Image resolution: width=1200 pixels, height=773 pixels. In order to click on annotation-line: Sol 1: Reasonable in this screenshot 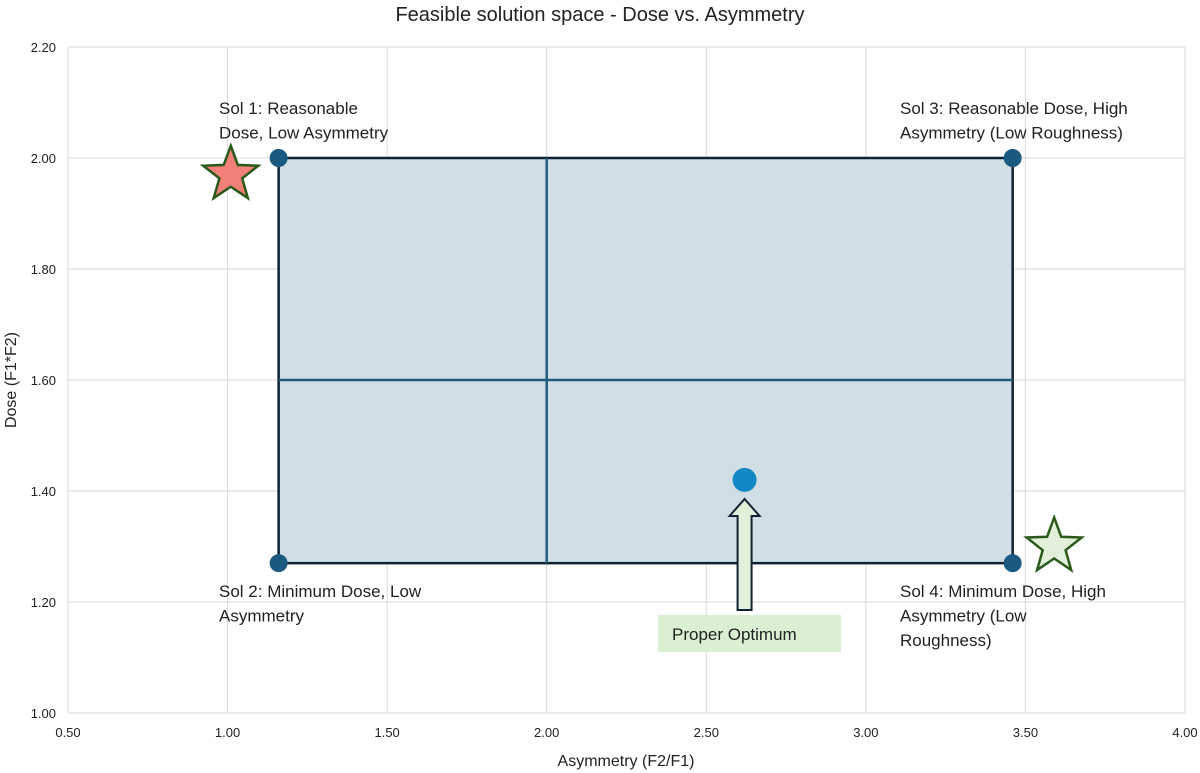, I will do `click(288, 108)`.